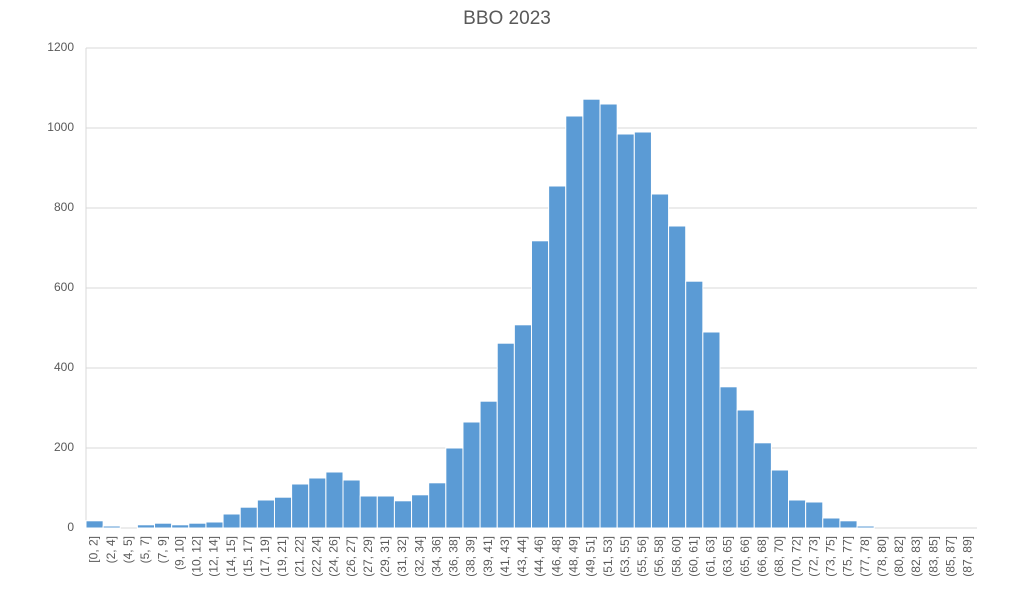 The image size is (1016, 616). Describe the element at coordinates (471, 556) in the screenshot. I see `x-tick-label: (38, 39]` at that location.